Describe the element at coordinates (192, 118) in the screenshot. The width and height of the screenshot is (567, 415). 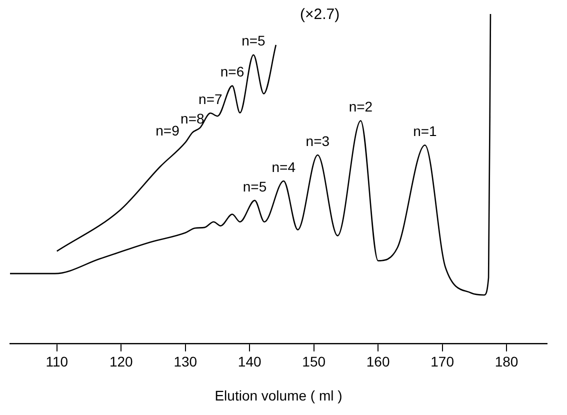
I see `annotation: n=8` at that location.